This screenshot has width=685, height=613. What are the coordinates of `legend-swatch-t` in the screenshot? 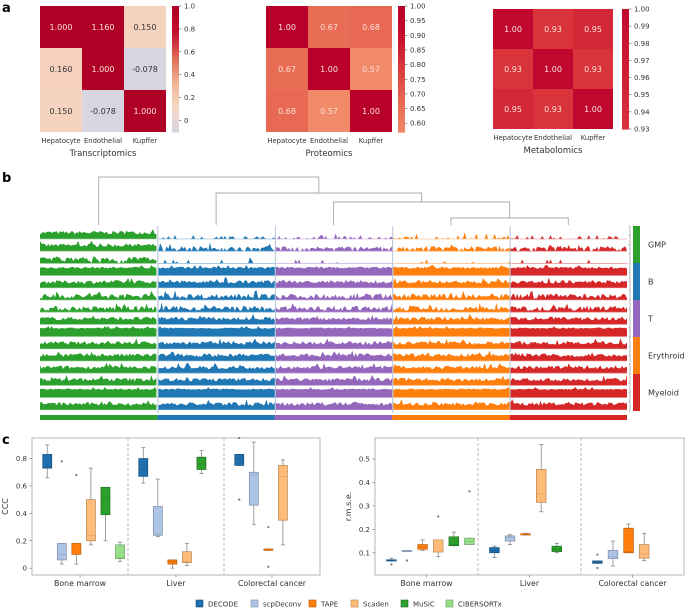 It's located at (636, 318).